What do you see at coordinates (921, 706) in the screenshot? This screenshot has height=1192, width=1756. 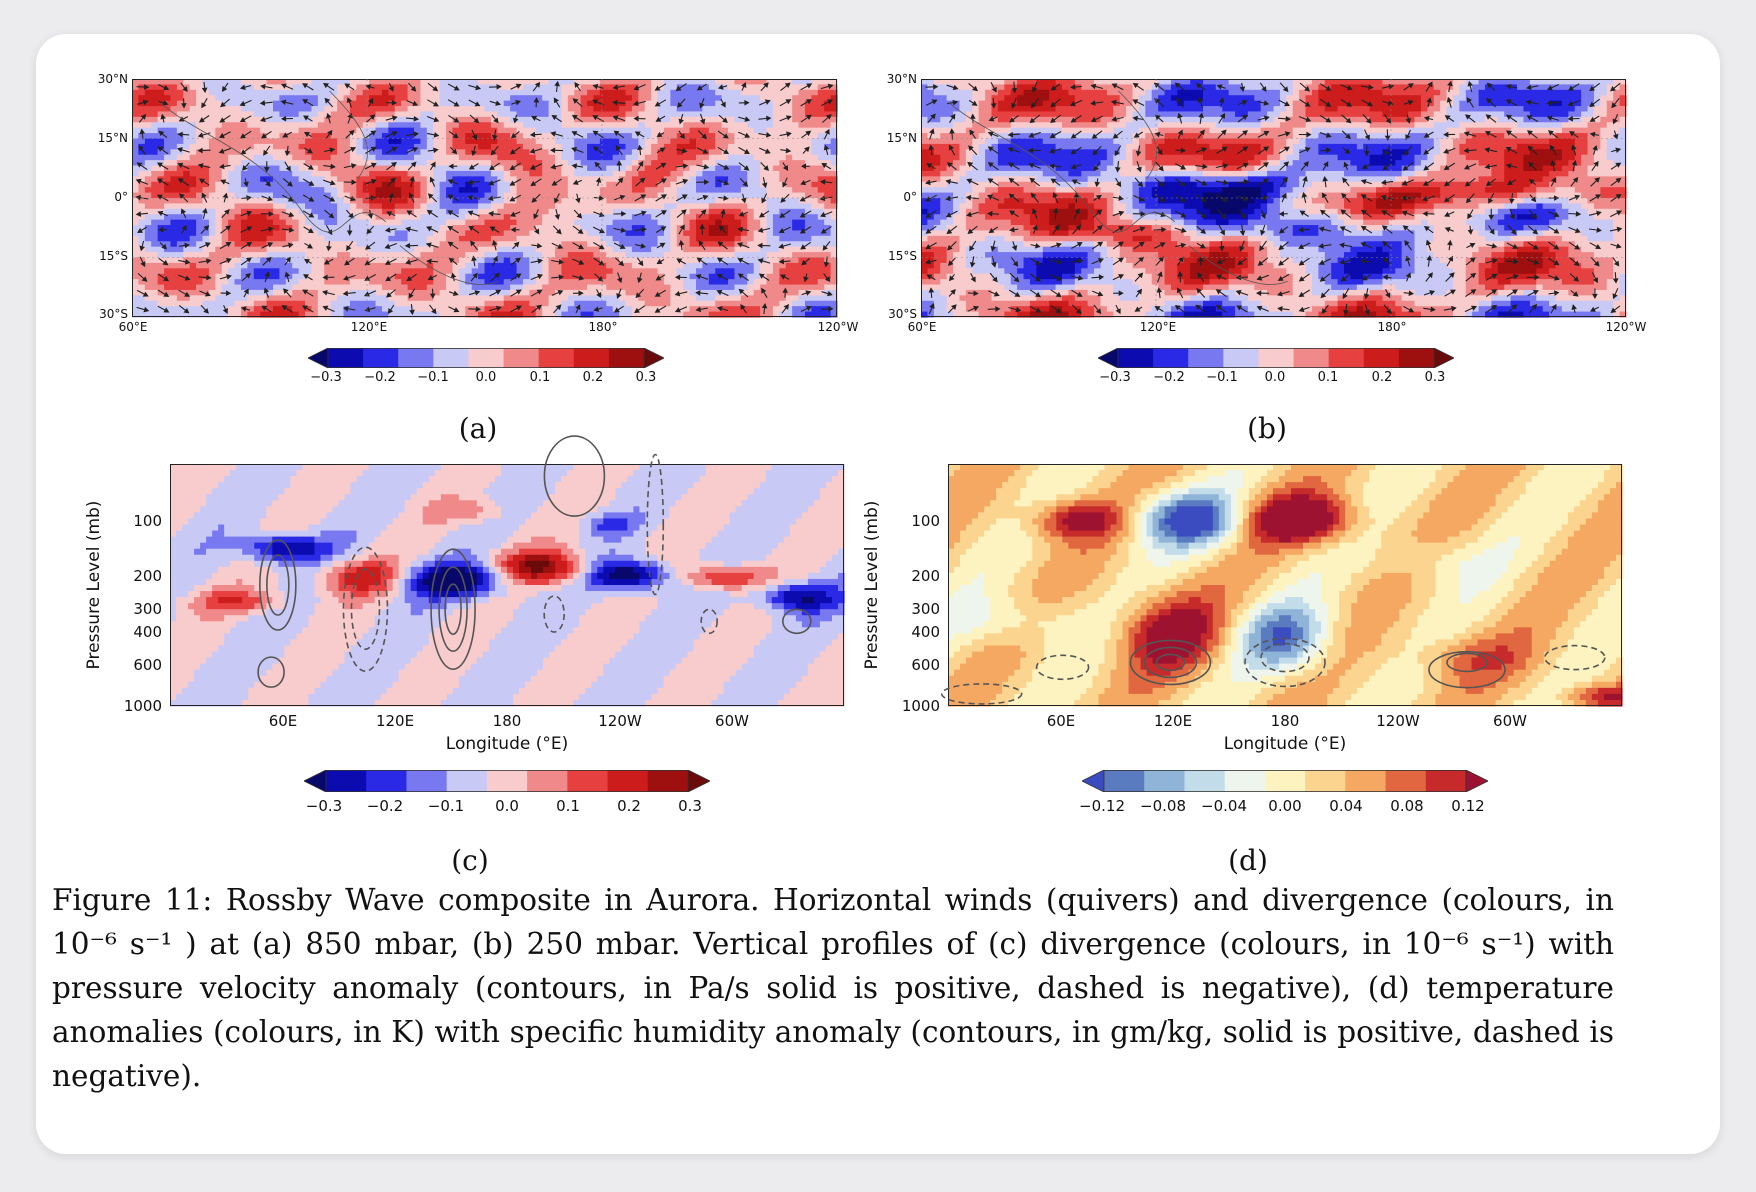 I see `y-tick: 1000` at bounding box center [921, 706].